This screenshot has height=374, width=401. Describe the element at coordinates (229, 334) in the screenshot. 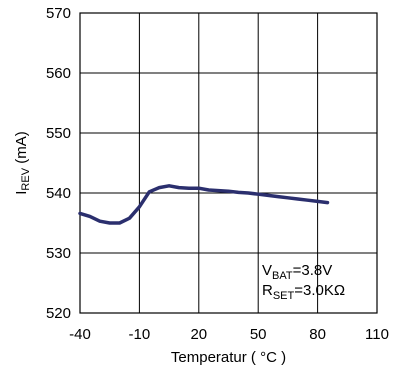

I see `x-tick-labels: -40 -10 20 50 80 110` at that location.